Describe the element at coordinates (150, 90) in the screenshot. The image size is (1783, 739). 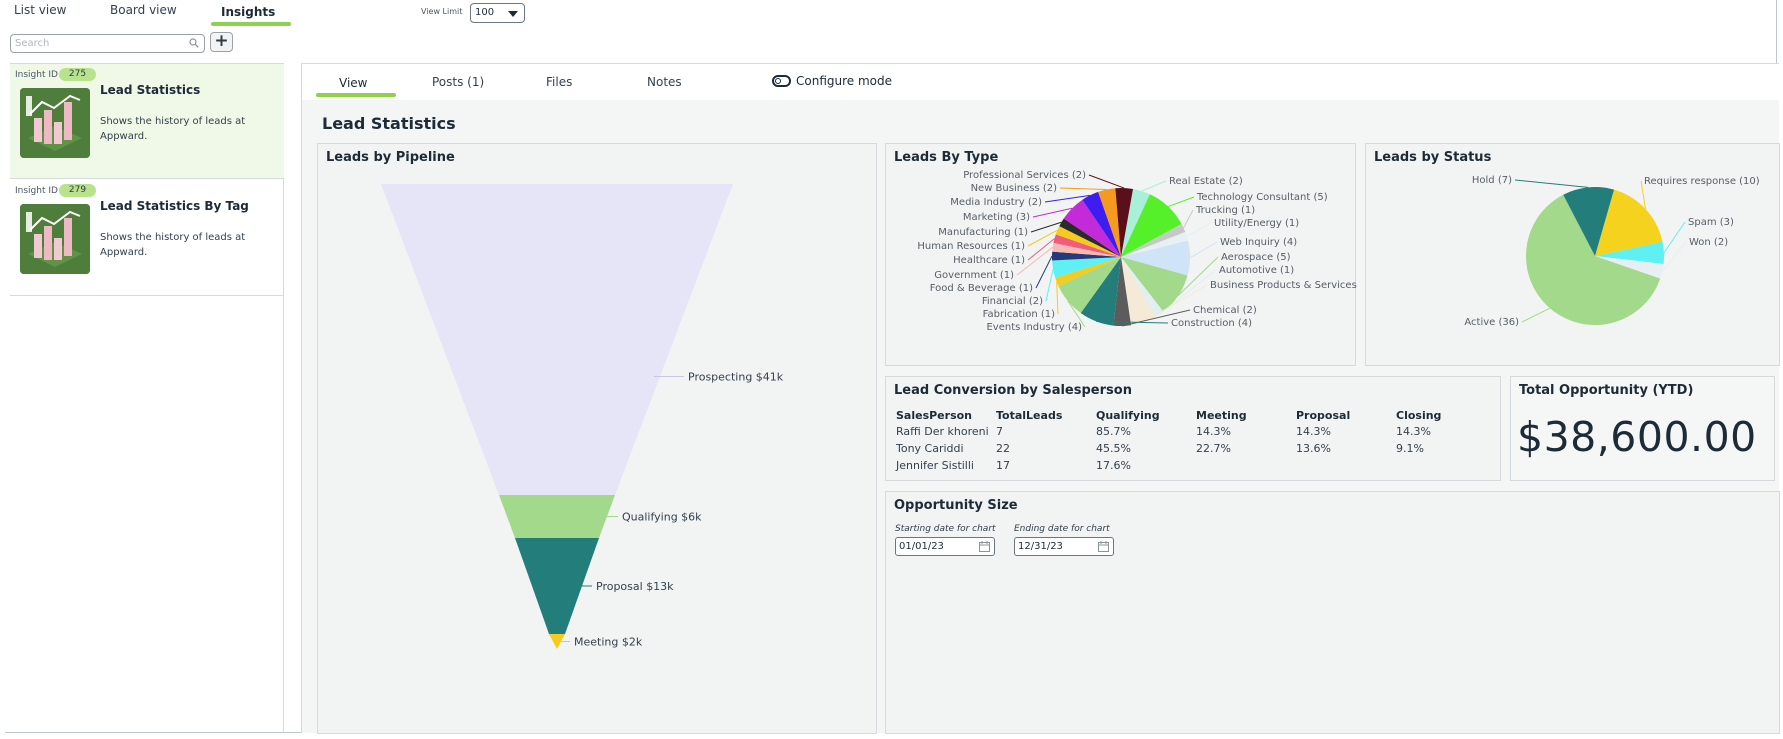
I see `insight-title: Lead Statistics` at that location.